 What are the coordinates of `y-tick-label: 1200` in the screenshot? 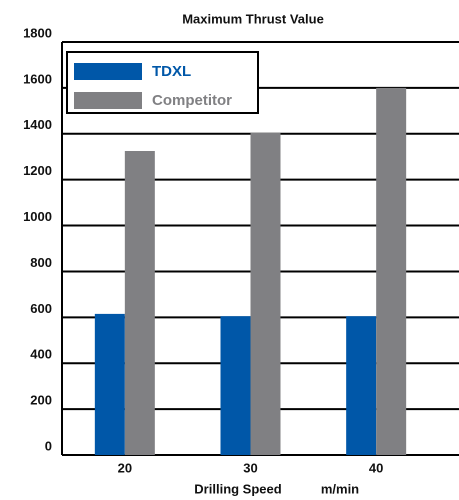 It's located at (37, 170).